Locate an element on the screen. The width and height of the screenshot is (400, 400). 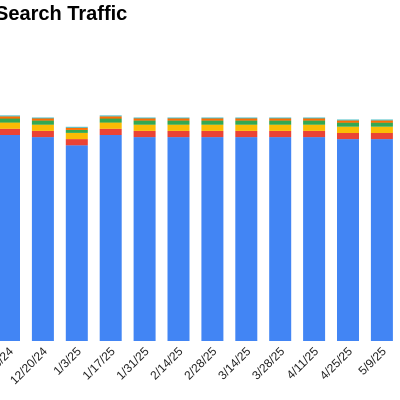
x-tick-label: 5/9/25 is located at coordinates (373, 361).